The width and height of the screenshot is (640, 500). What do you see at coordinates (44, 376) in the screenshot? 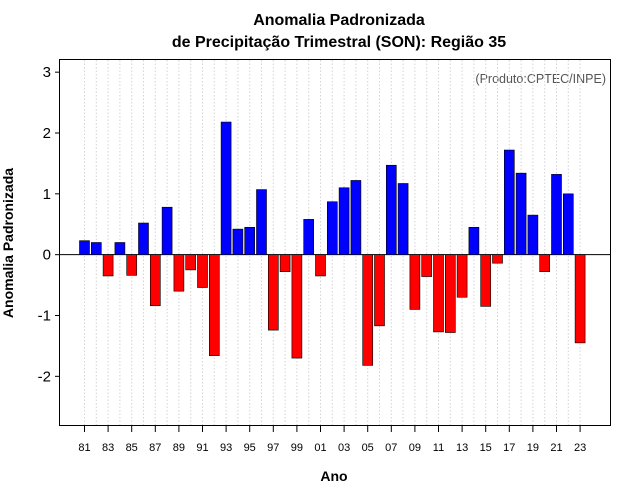
I see `y-tick-label: -2` at bounding box center [44, 376].